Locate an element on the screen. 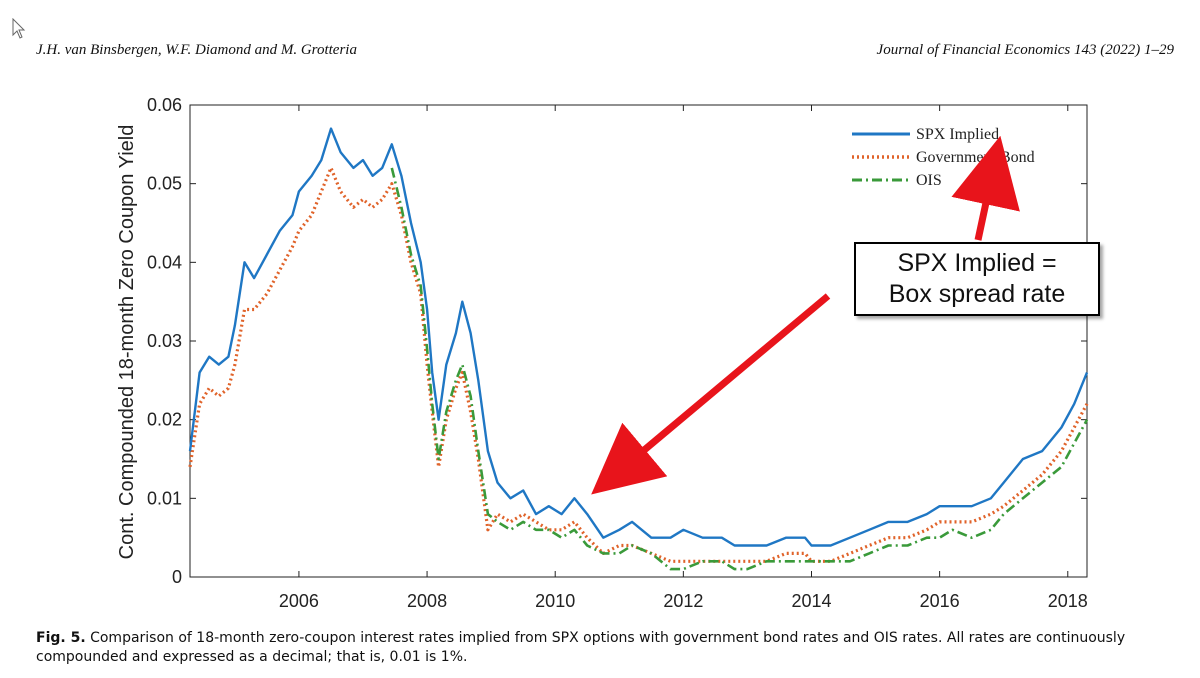 This screenshot has height=678, width=1200. legend-label-spx: SPX Implied is located at coordinates (957, 134).